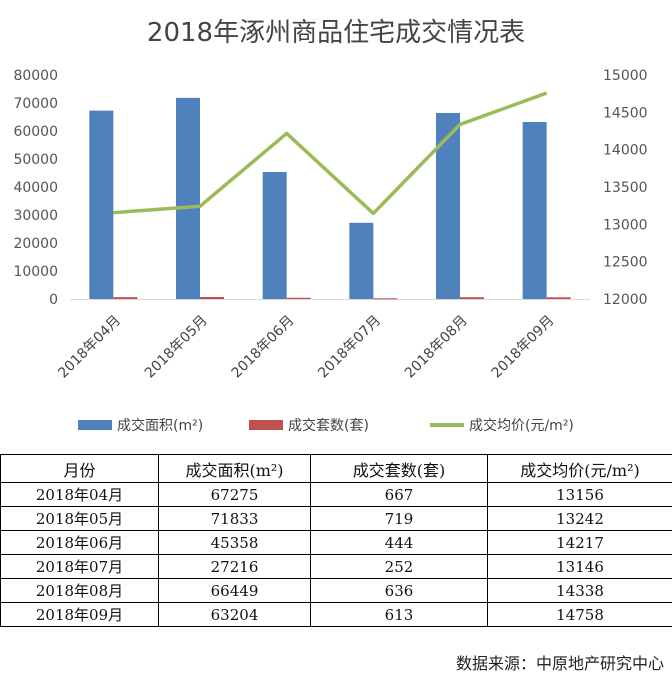 Image resolution: width=672 pixels, height=677 pixels. Describe the element at coordinates (399, 494) in the screenshot. I see `table-cell: 667` at that location.